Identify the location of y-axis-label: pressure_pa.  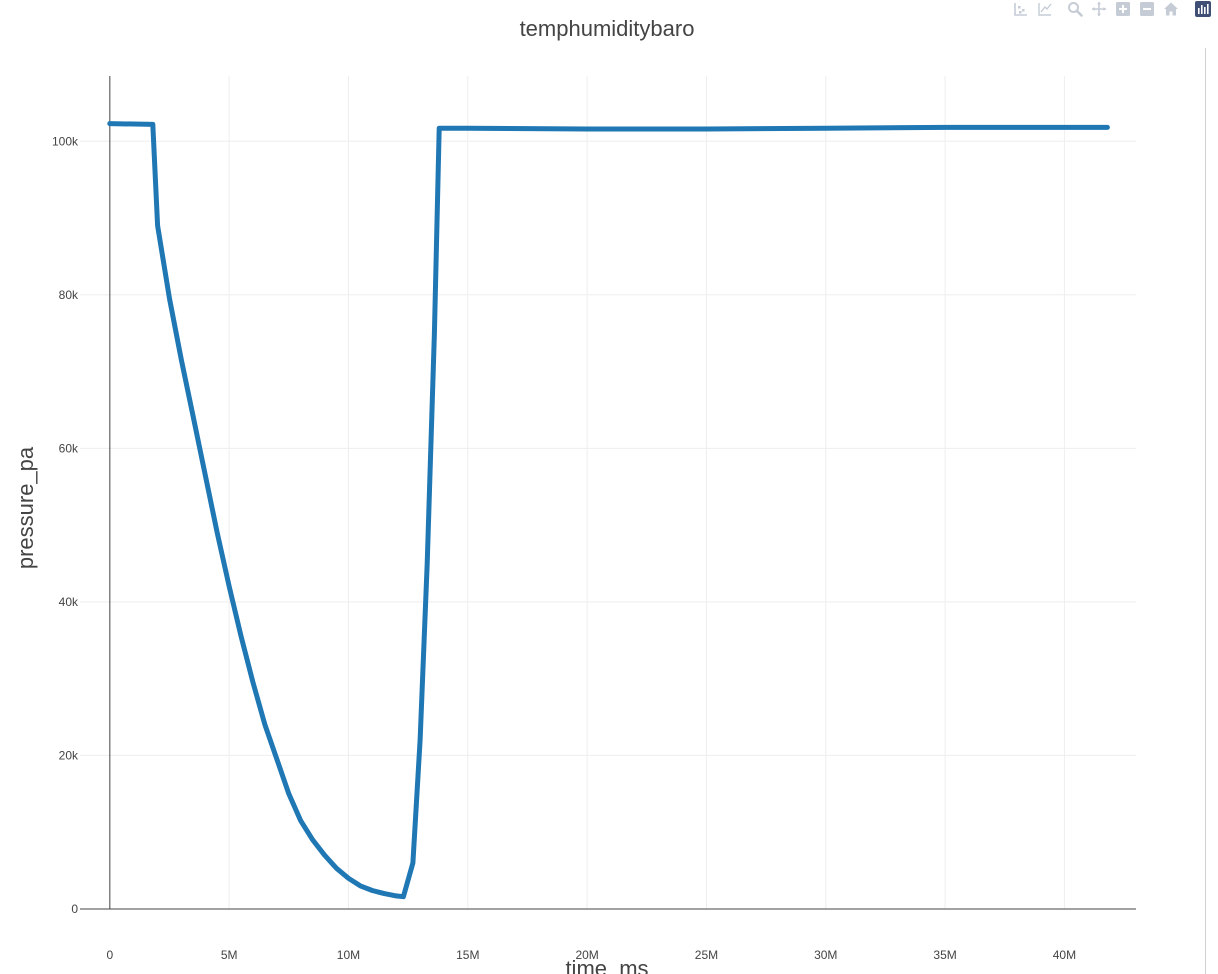
(25, 507).